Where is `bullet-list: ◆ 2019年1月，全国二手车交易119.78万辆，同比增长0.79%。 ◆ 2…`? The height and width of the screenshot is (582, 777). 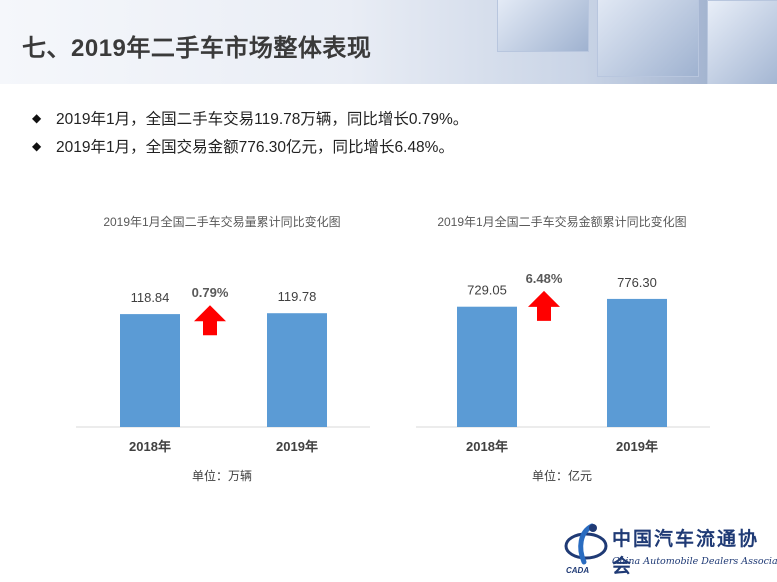
bullet-list: ◆ 2019年1月，全国二手车交易119.78万辆，同比增长0.79%。 ◆ 2… is located at coordinates (250, 132).